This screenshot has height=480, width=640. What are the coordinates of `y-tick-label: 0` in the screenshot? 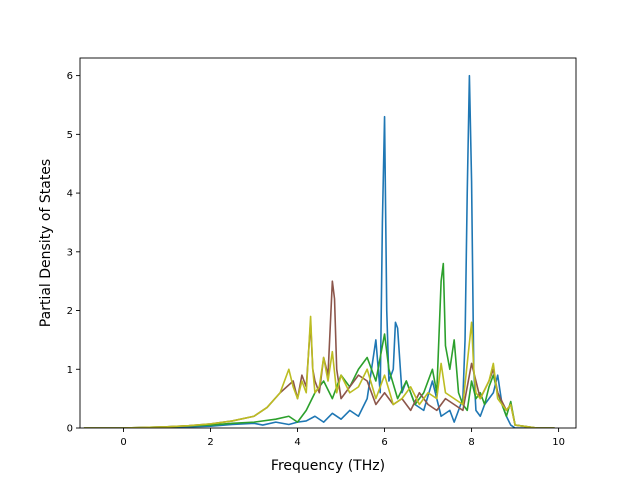 It's located at (70, 429).